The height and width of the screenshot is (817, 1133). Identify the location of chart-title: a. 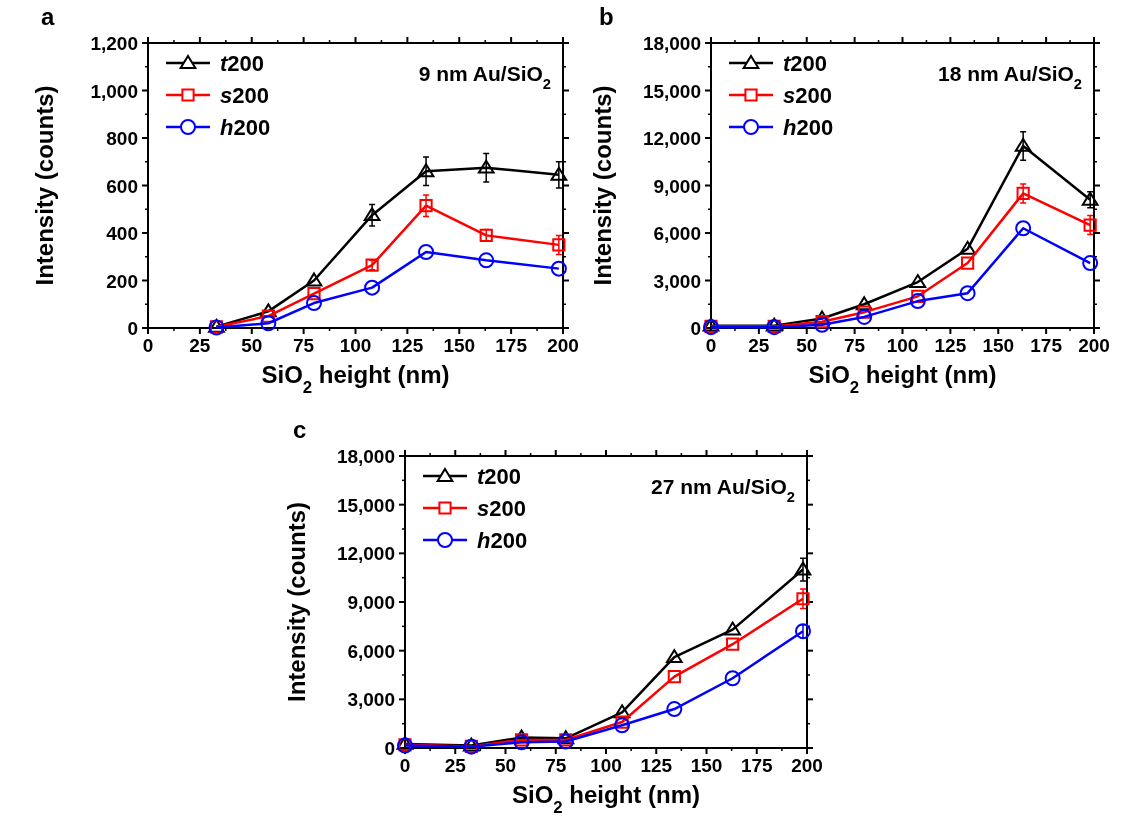
(48, 16).